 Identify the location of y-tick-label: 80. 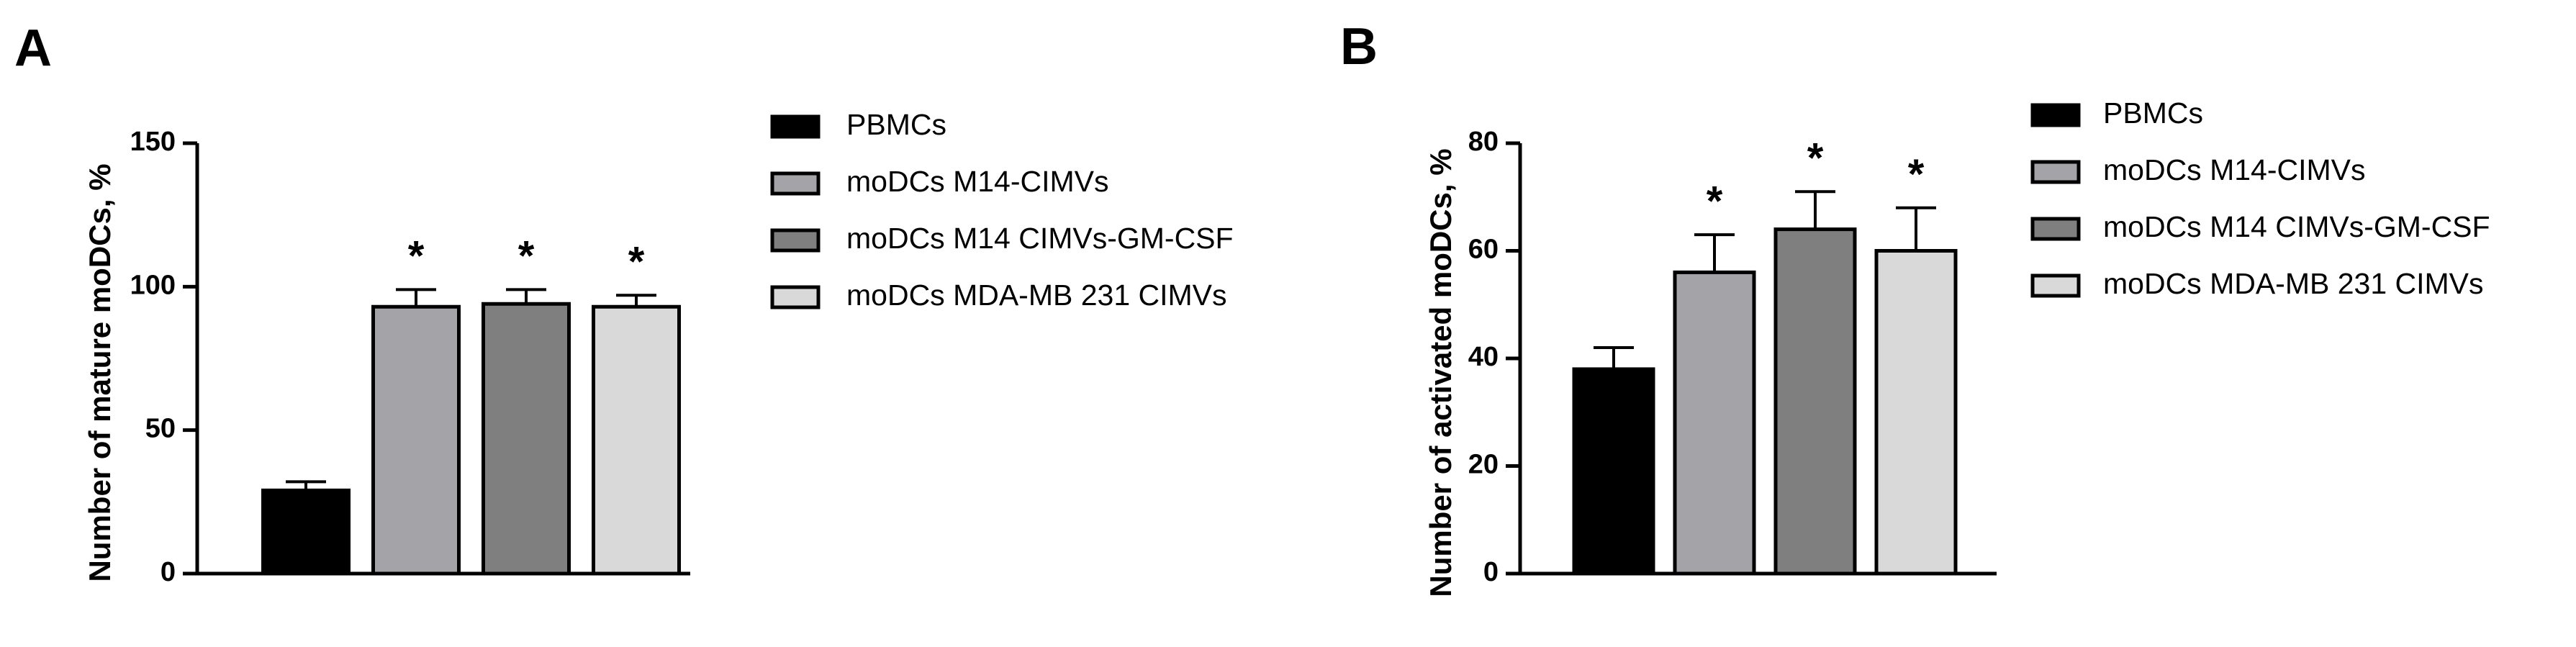
(1483, 142).